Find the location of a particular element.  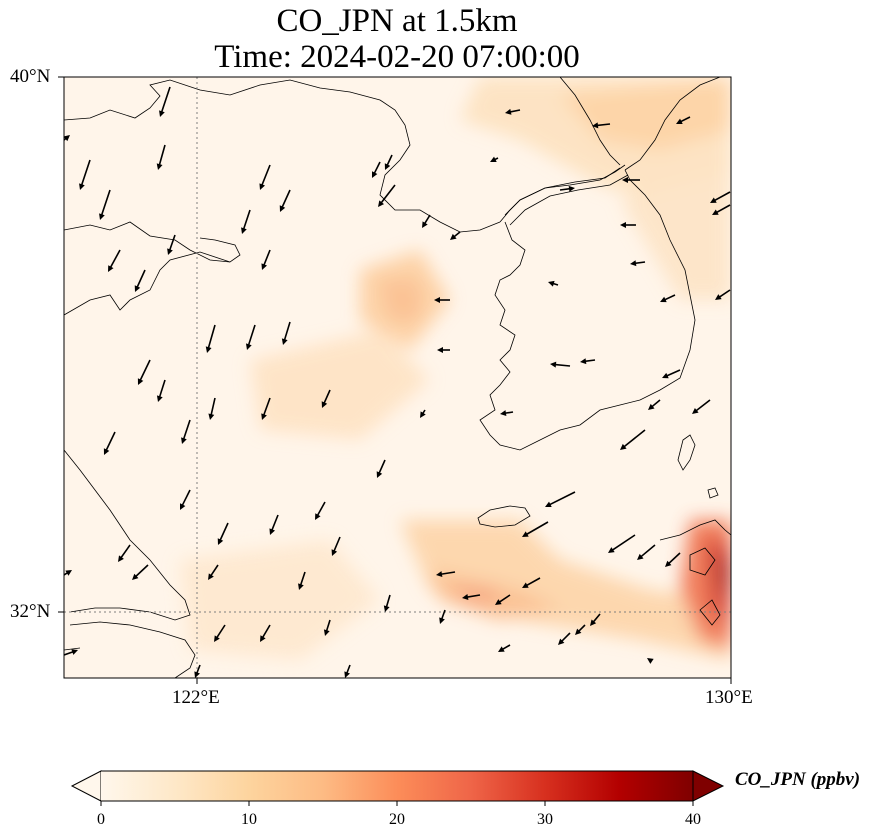

lat-label-40: 40°N is located at coordinates (30, 76).